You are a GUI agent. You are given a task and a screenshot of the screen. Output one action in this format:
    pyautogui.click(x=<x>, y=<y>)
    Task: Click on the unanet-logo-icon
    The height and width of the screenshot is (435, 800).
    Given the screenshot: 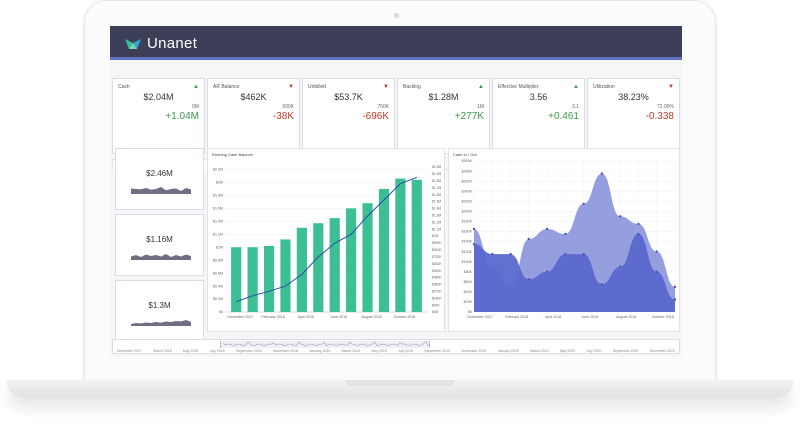 What is the action you would take?
    pyautogui.click(x=133, y=43)
    